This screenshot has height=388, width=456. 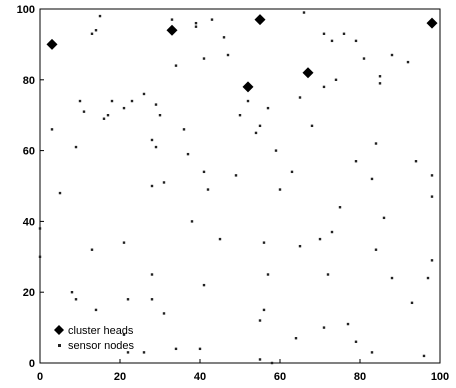 What do you see at coordinates (200, 377) in the screenshot?
I see `x-tick-label: 40` at bounding box center [200, 377].